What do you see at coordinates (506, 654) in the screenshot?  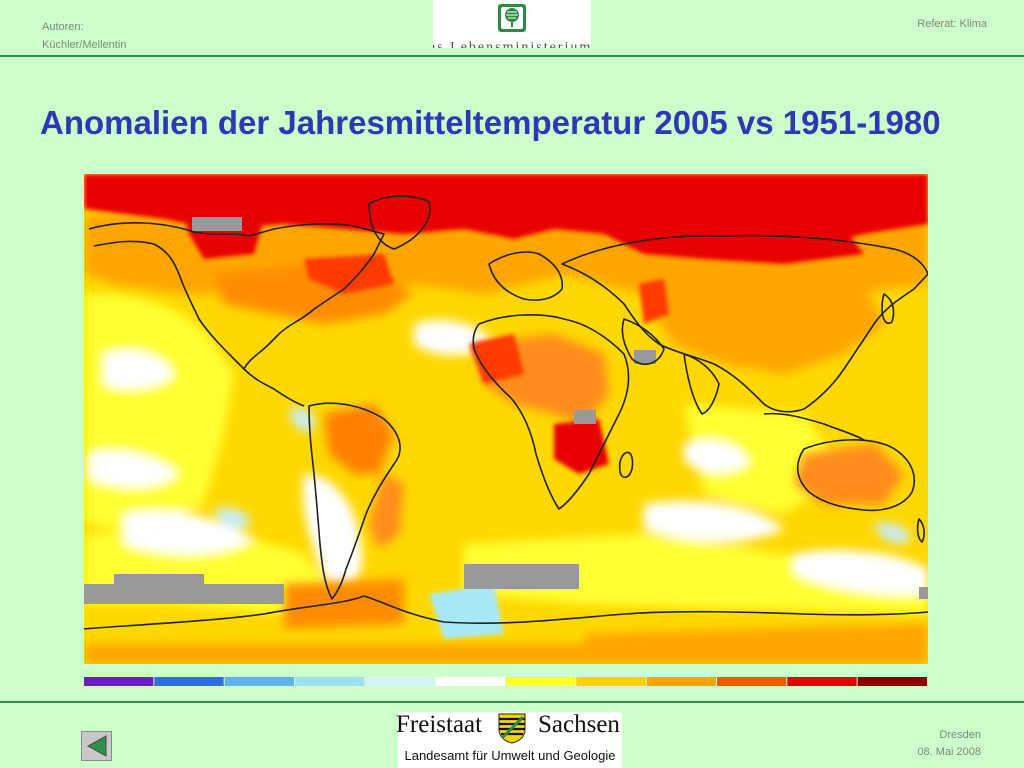 I see `anomaly-orange-band` at bounding box center [506, 654].